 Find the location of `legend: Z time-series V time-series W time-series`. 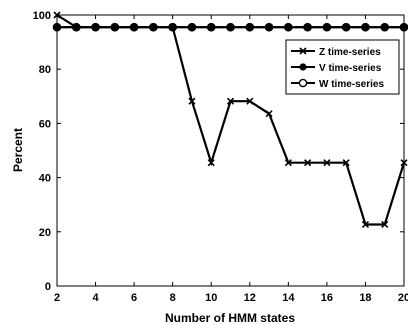

legend: Z time-series V time-series W time-series is located at coordinates (342, 67).